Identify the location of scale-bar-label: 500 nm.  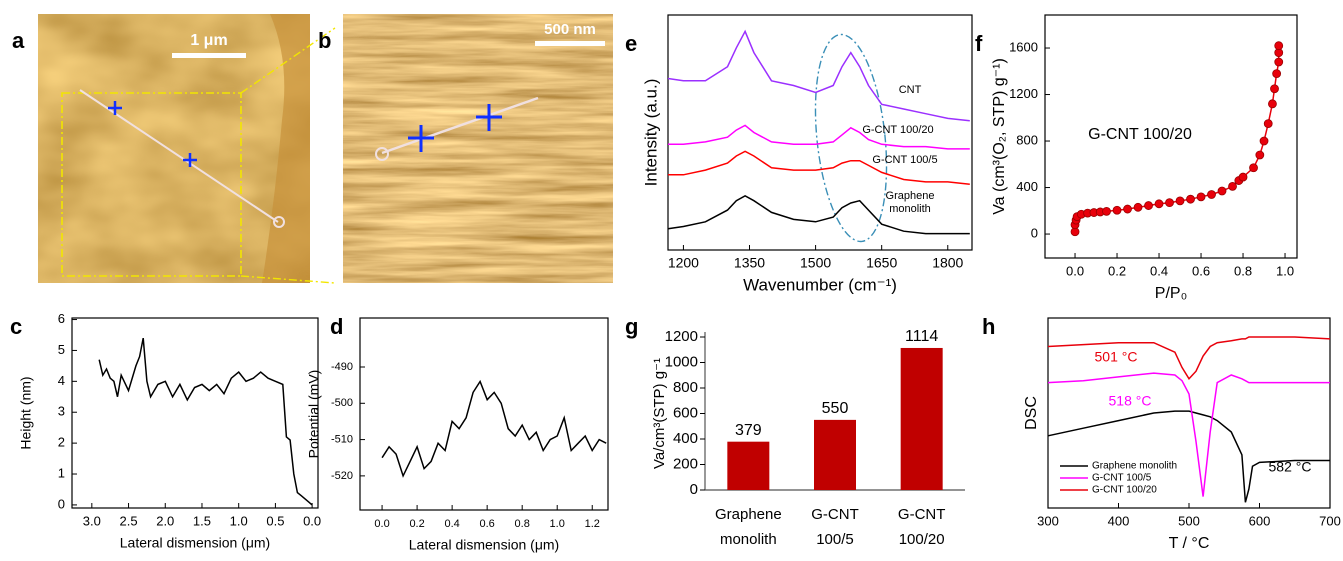
(570, 29).